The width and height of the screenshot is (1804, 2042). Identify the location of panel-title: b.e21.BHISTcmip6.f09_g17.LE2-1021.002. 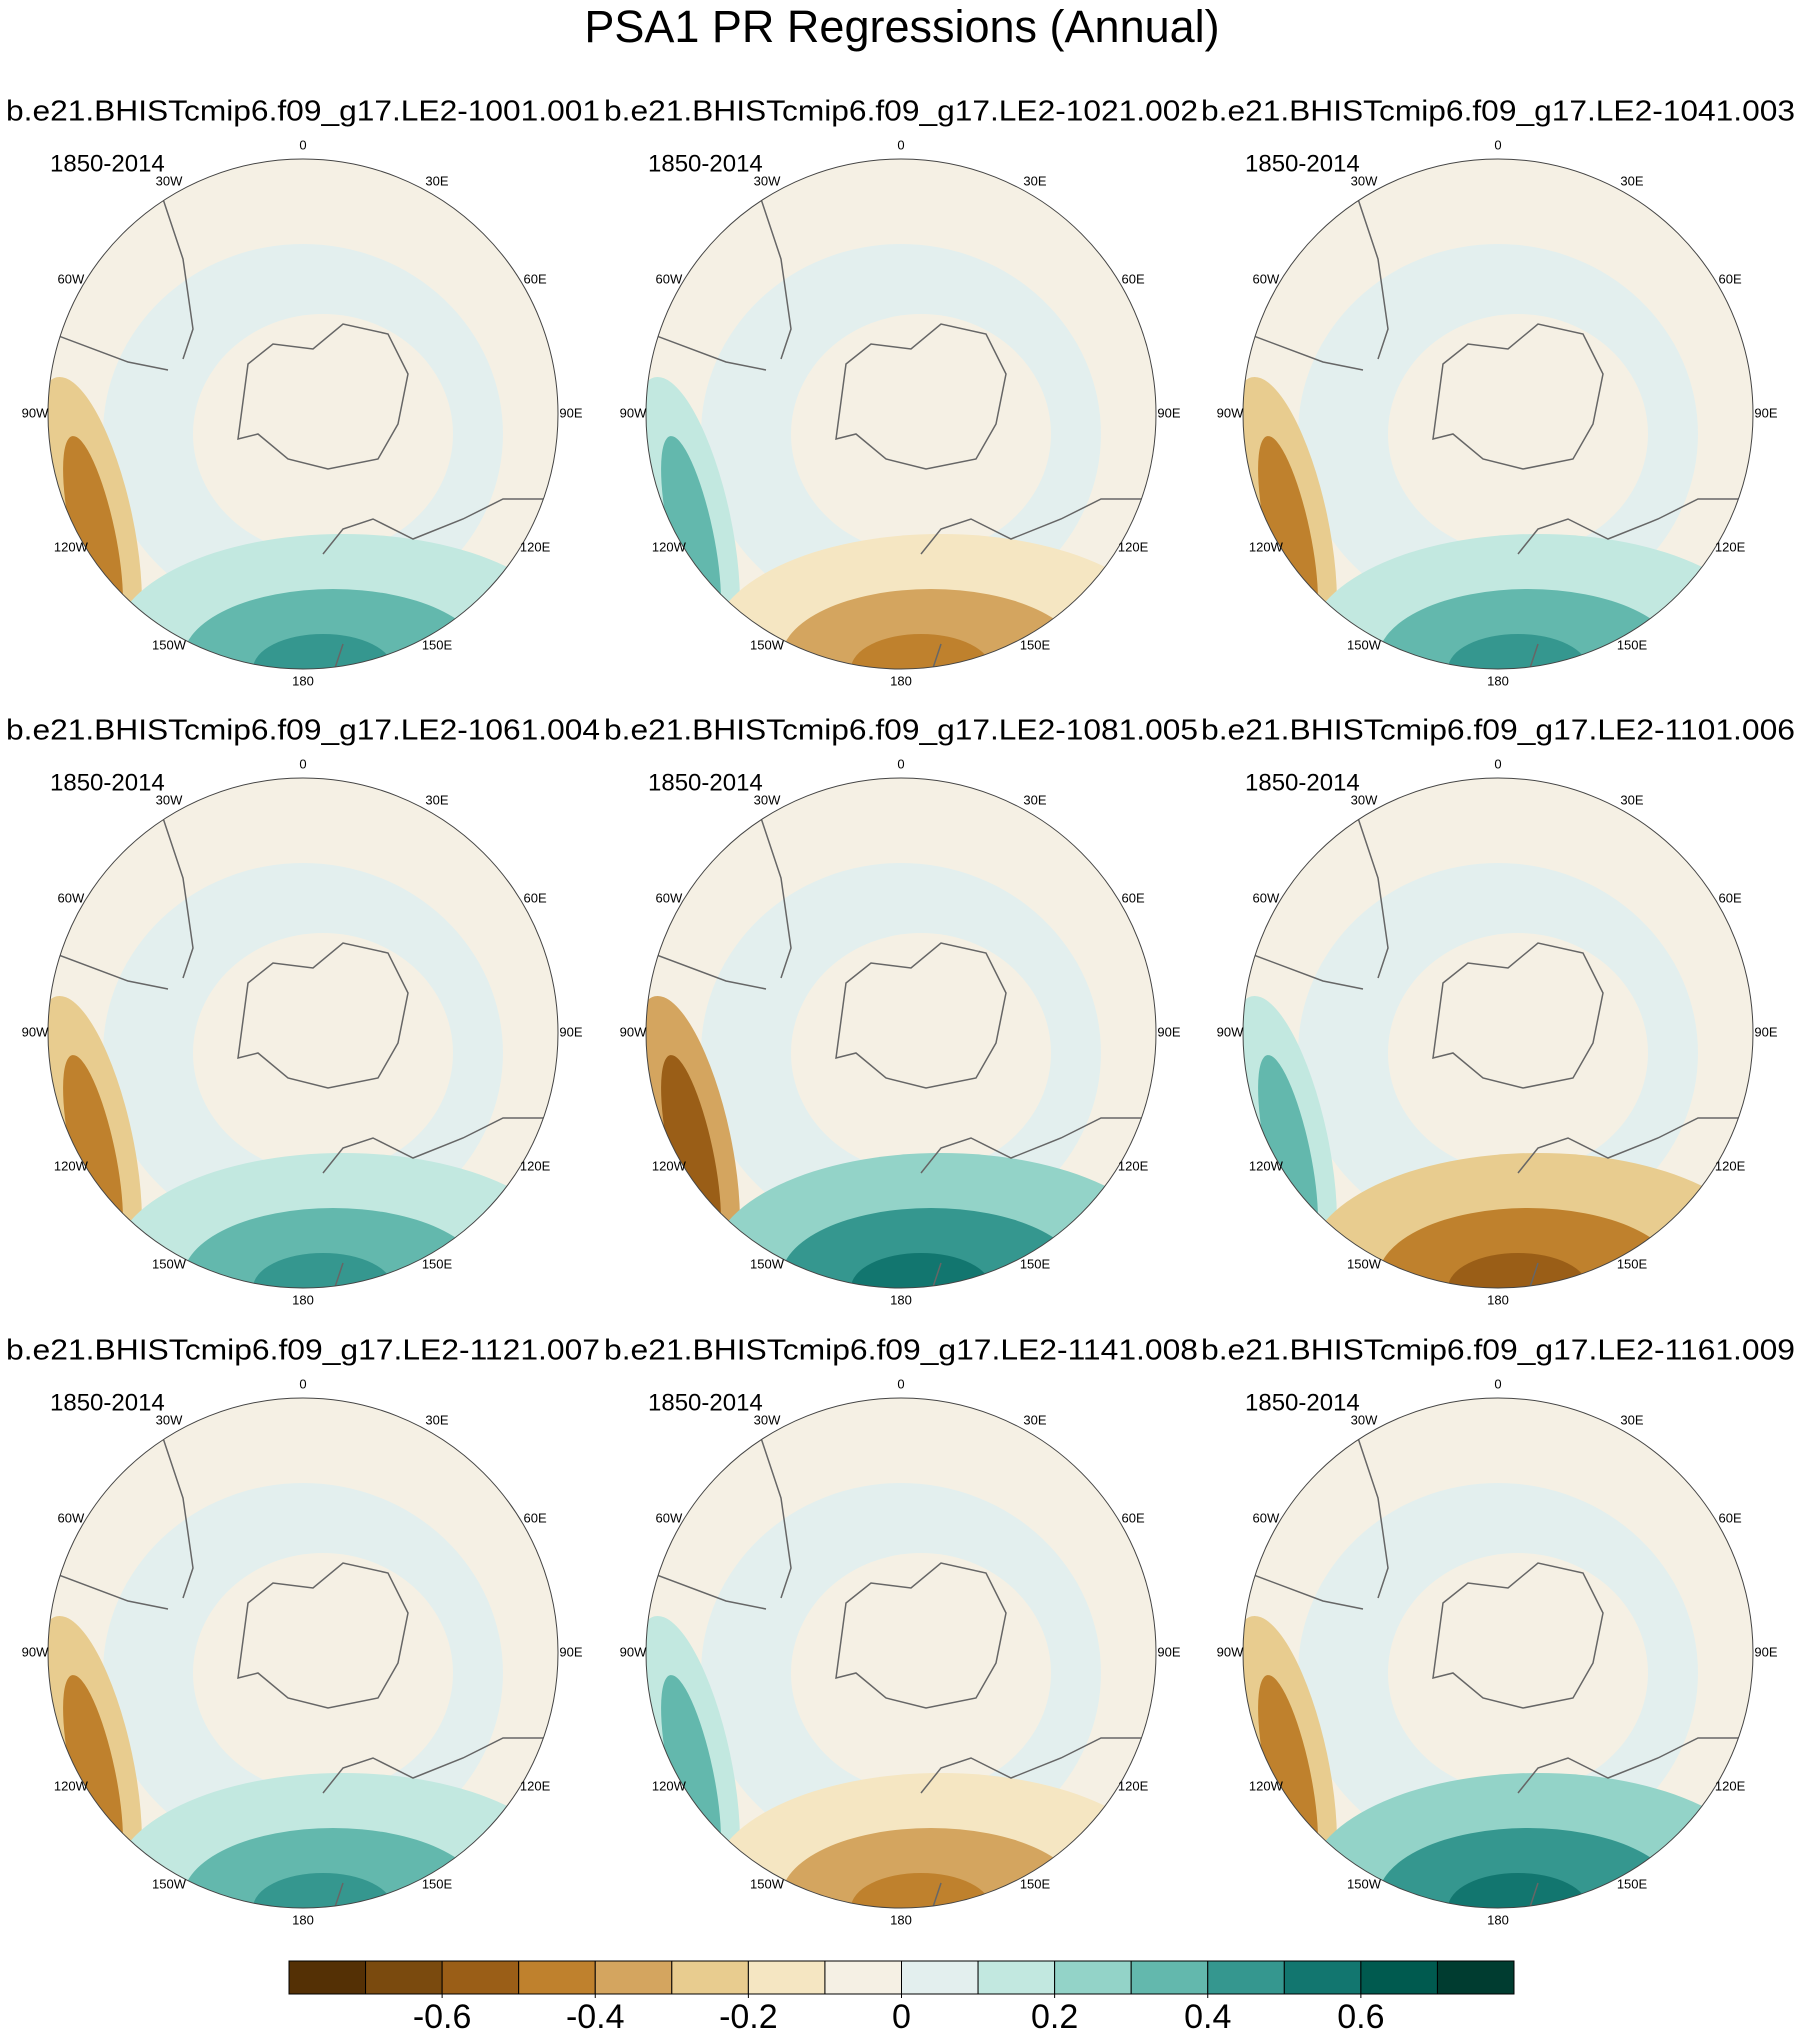
(901, 112).